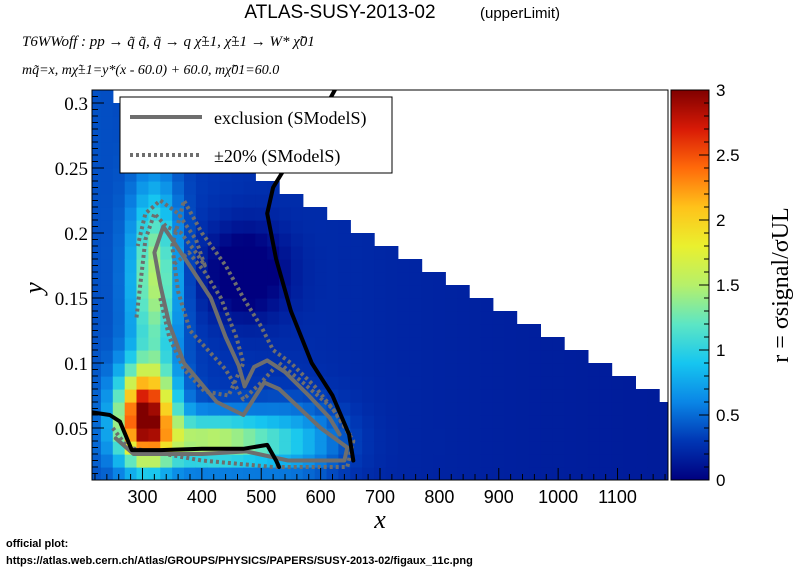 The image size is (796, 572). Describe the element at coordinates (380, 497) in the screenshot. I see `x-tick-label: 700` at that location.